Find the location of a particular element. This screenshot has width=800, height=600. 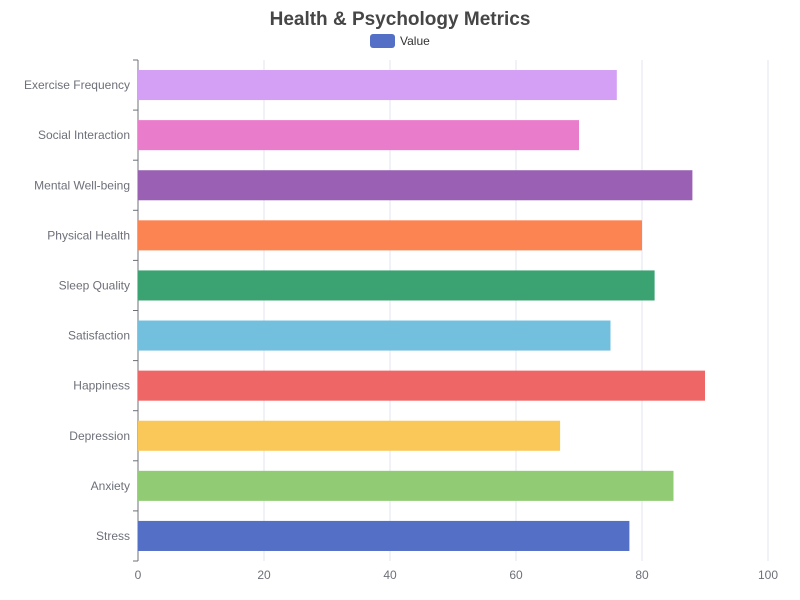

y-tick-label: Stress is located at coordinates (113, 536).